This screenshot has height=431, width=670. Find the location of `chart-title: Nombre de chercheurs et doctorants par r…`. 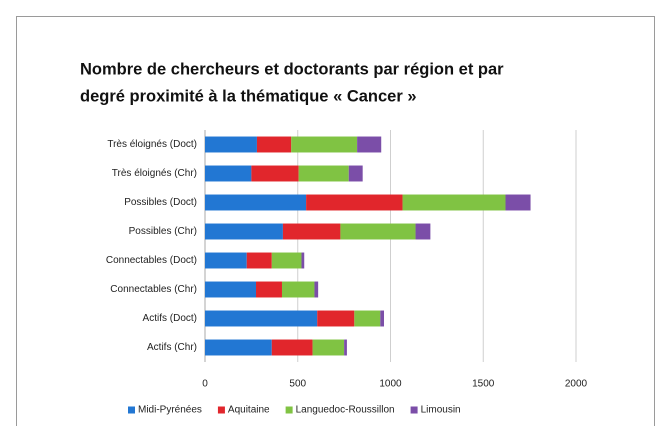

chart-title: Nombre de chercheurs et doctorants par r… is located at coordinates (292, 69).